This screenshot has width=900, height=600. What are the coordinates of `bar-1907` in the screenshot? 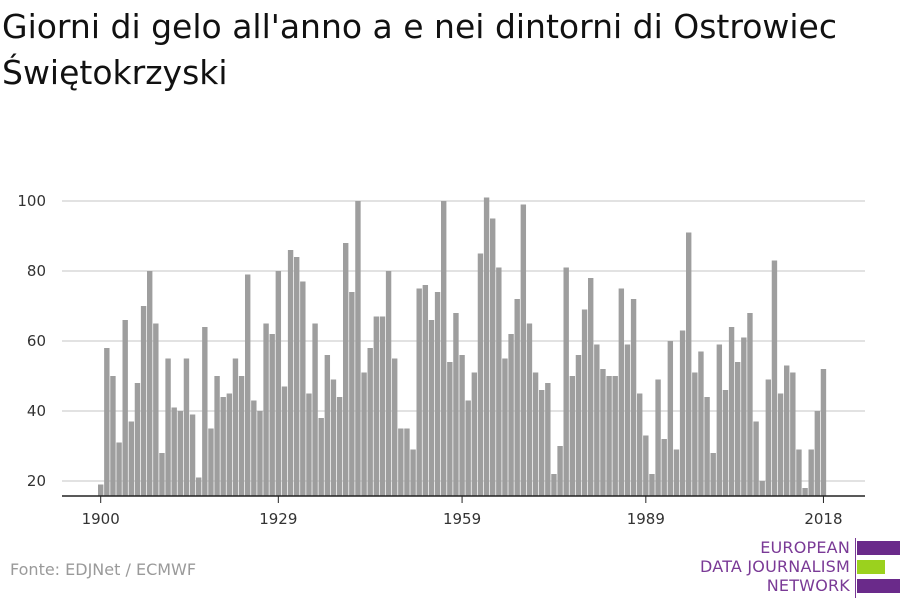 It's located at (143, 401).